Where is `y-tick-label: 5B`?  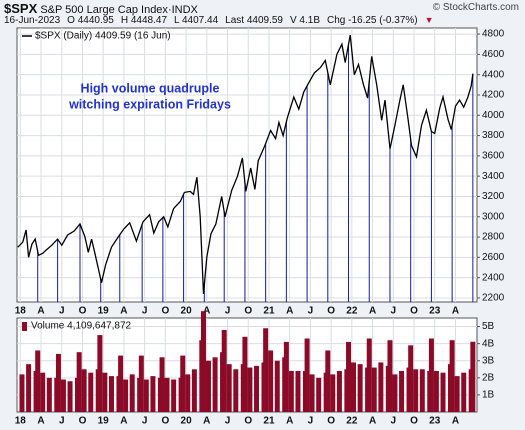 y-tick-label: 5B is located at coordinates (488, 326).